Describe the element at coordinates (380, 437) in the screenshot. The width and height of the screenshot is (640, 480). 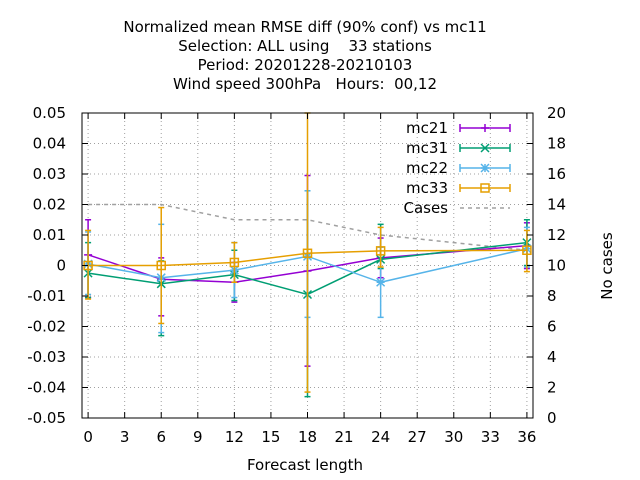
I see `x-tick-label: 24` at that location.